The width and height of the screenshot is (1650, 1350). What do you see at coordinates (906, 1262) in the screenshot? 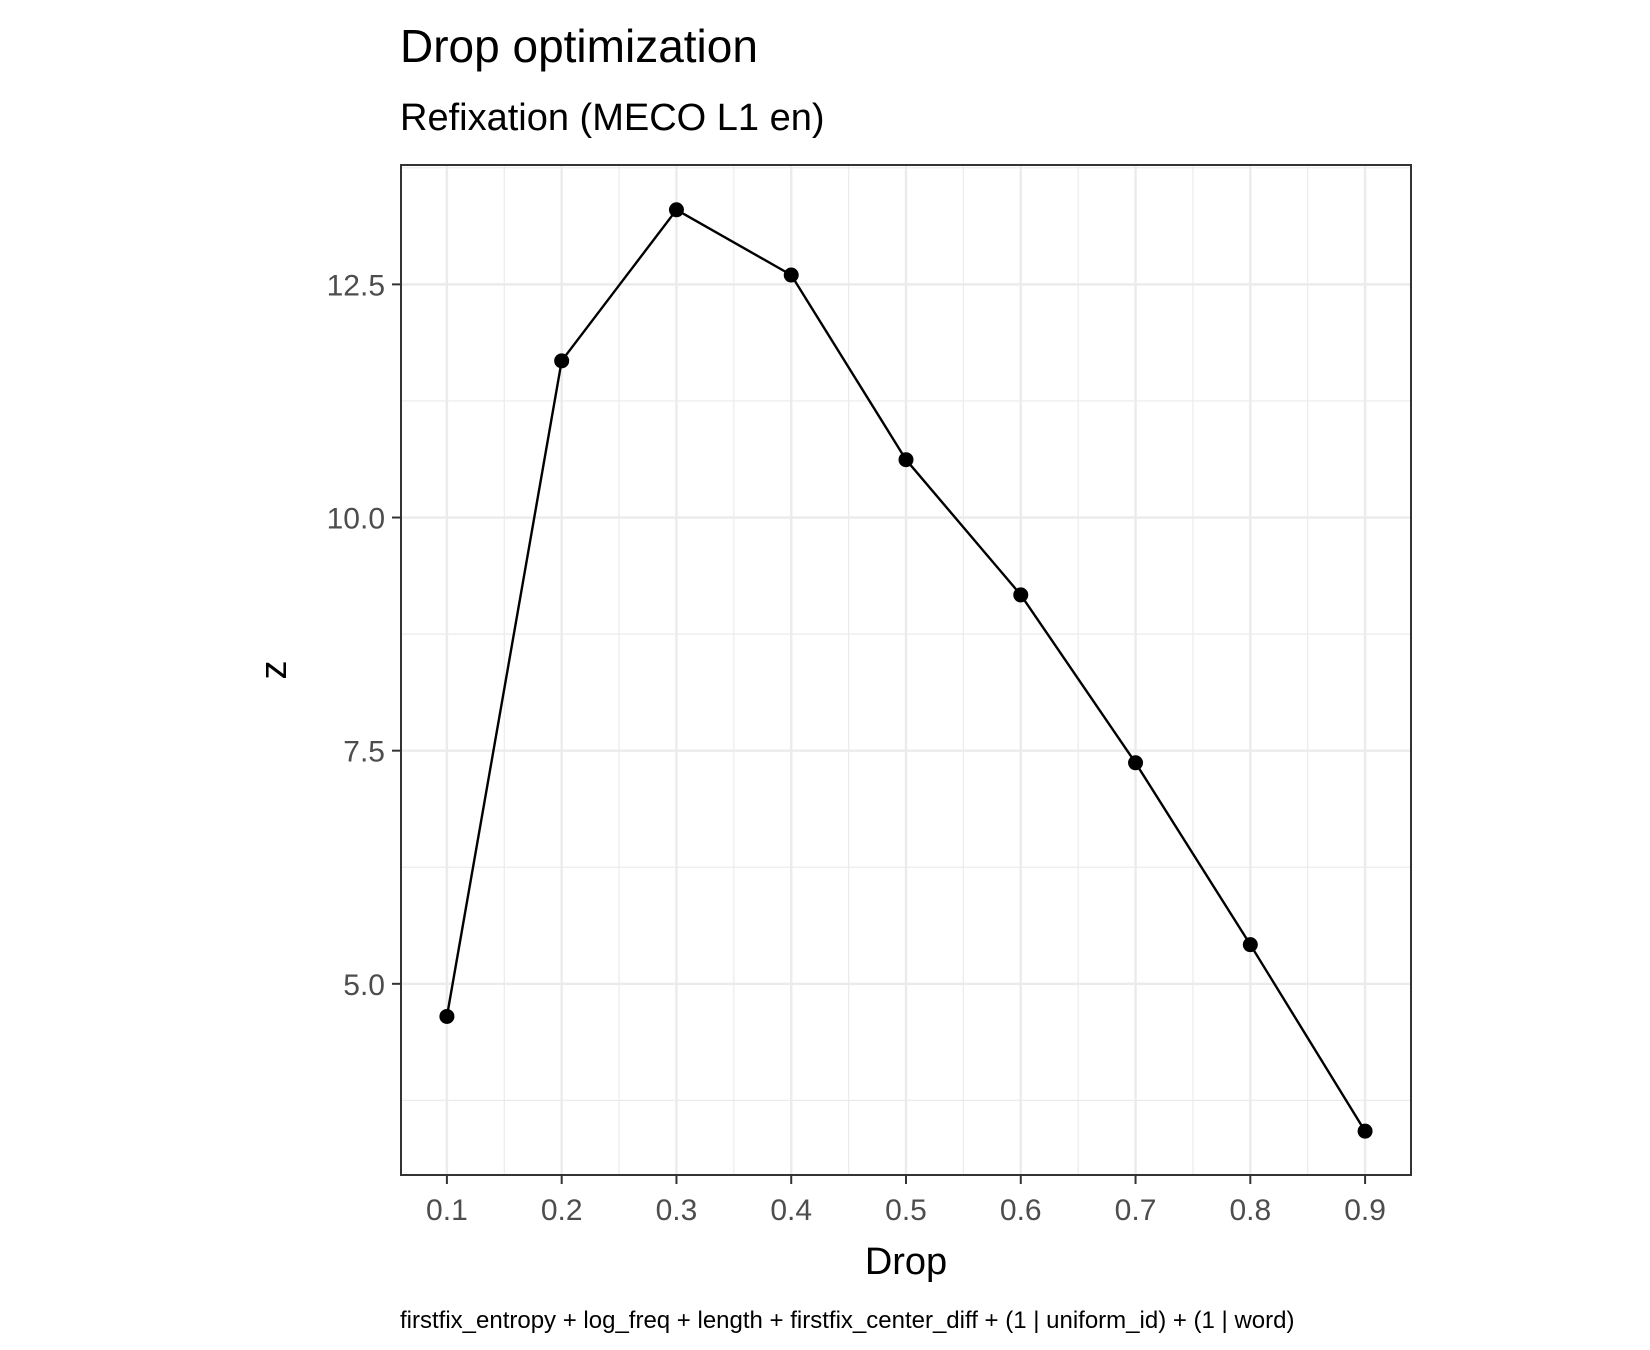
I see `x-axis-title: Drop` at bounding box center [906, 1262].